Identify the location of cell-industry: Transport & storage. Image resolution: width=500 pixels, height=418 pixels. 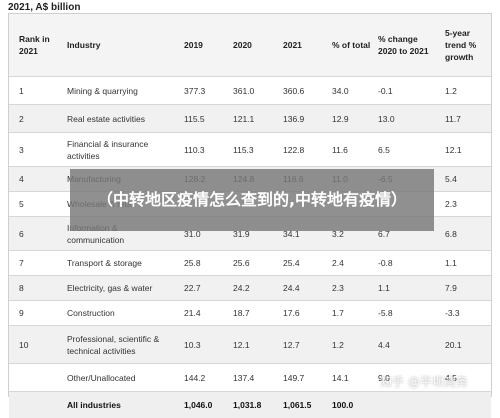
(104, 263).